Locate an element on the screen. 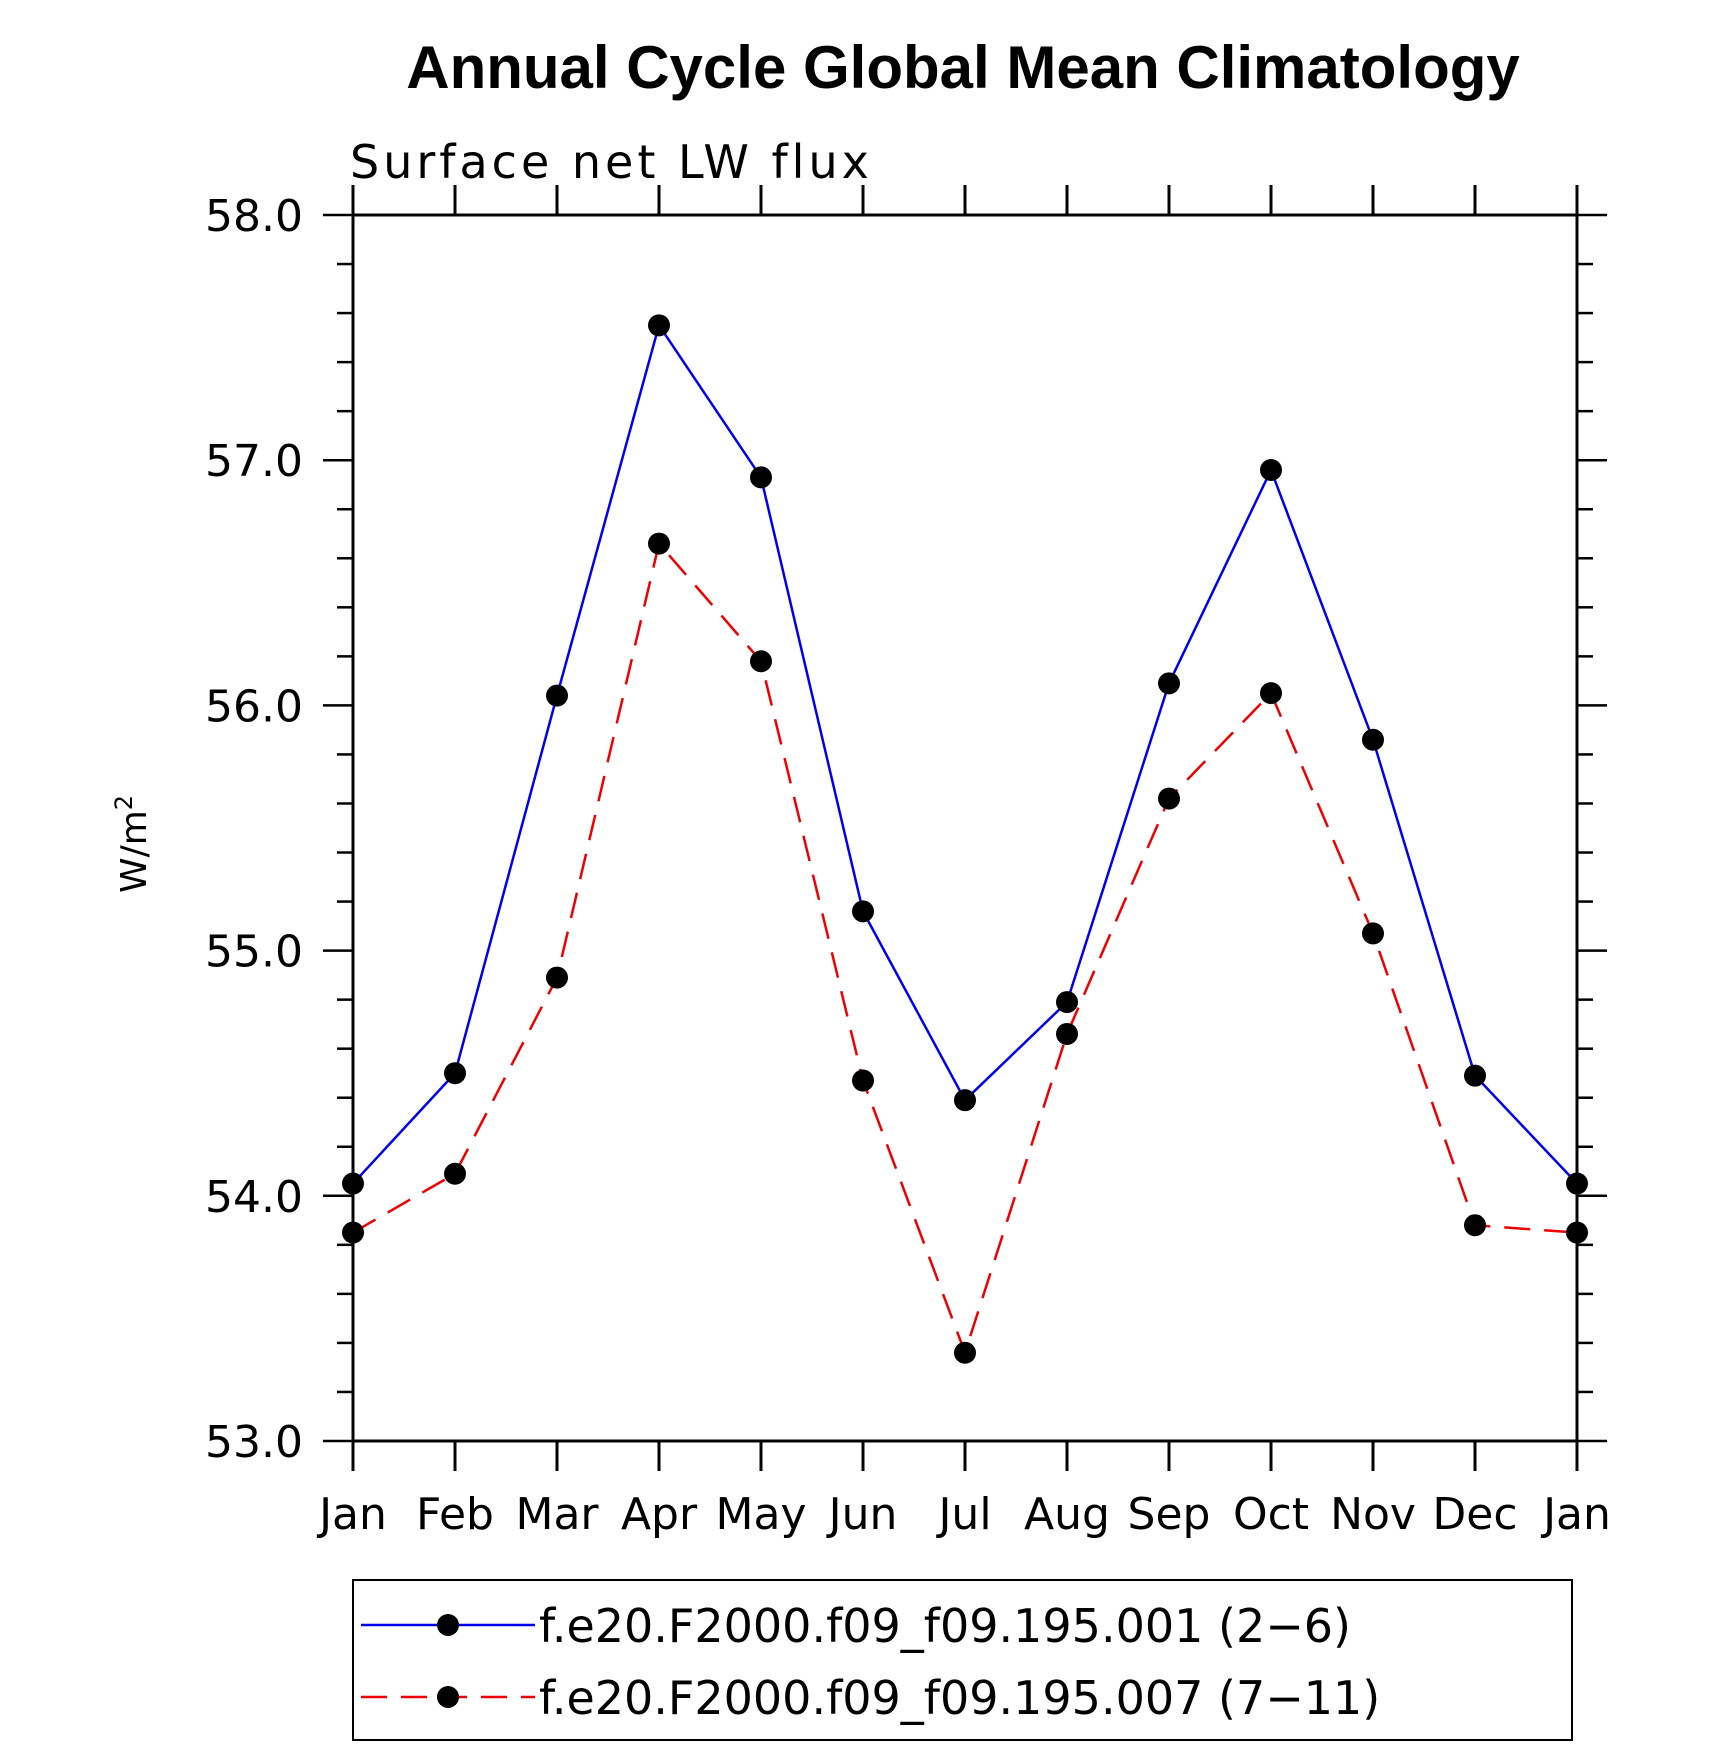  x-tick-label: Jun is located at coordinates (862, 1514).